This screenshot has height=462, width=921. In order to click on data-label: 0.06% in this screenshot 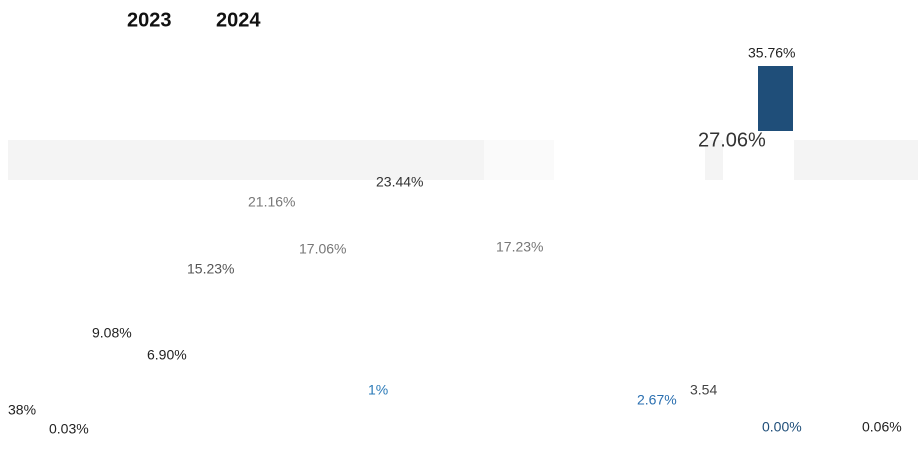, I will do `click(882, 427)`.